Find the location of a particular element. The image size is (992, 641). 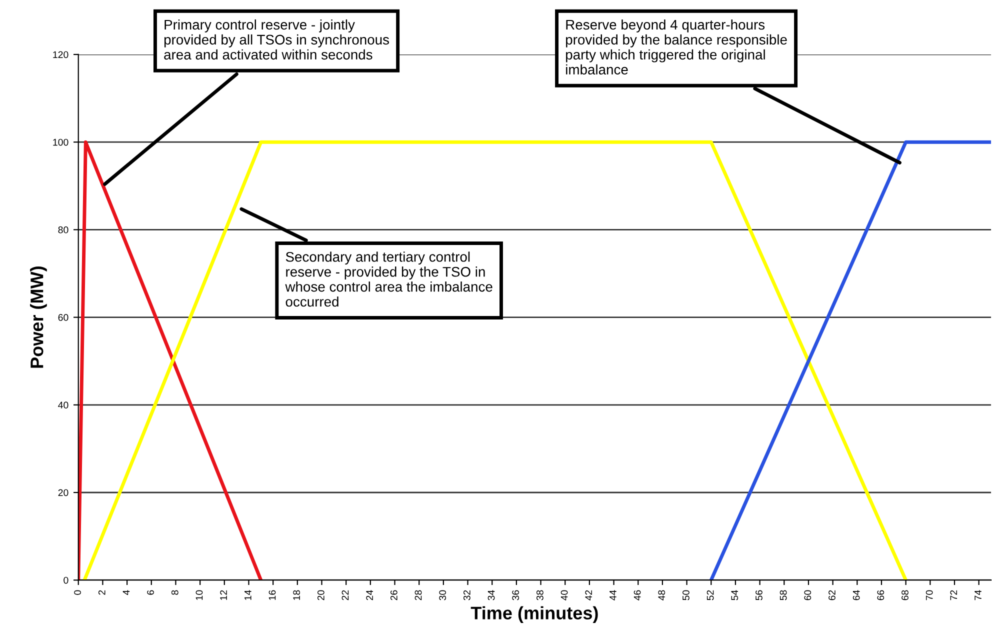

x-tick-label: 60 is located at coordinates (808, 595).